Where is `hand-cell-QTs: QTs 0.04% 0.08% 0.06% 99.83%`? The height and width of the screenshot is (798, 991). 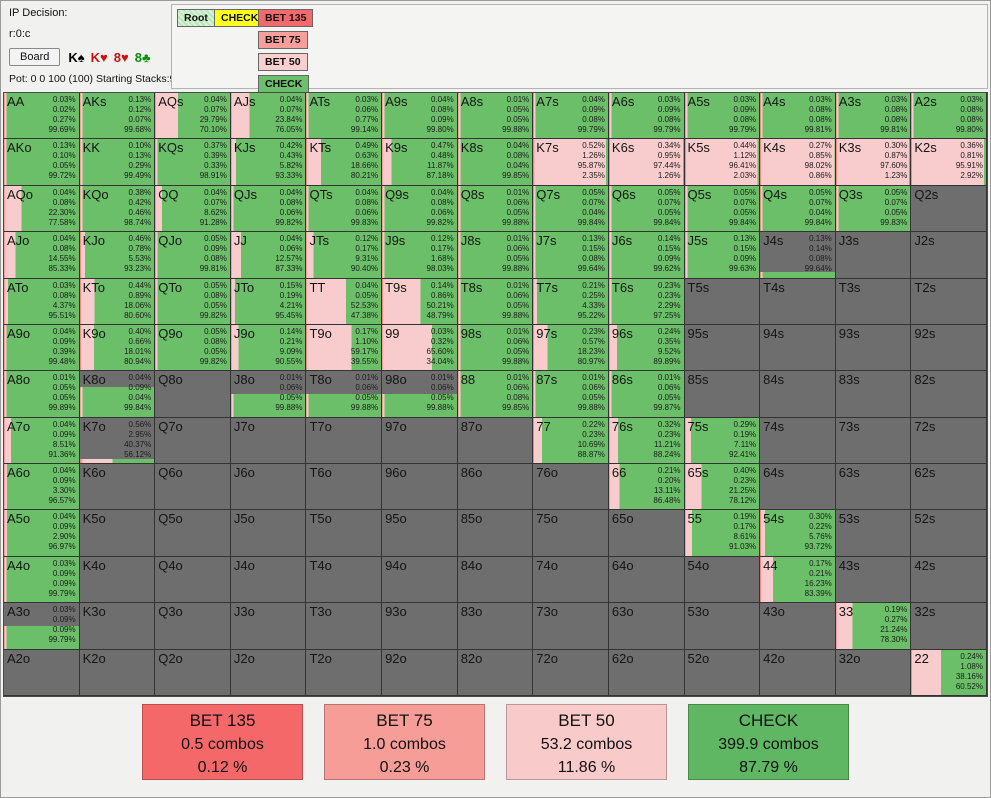 hand-cell-QTs: QTs 0.04% 0.08% 0.06% 99.83% is located at coordinates (344, 209).